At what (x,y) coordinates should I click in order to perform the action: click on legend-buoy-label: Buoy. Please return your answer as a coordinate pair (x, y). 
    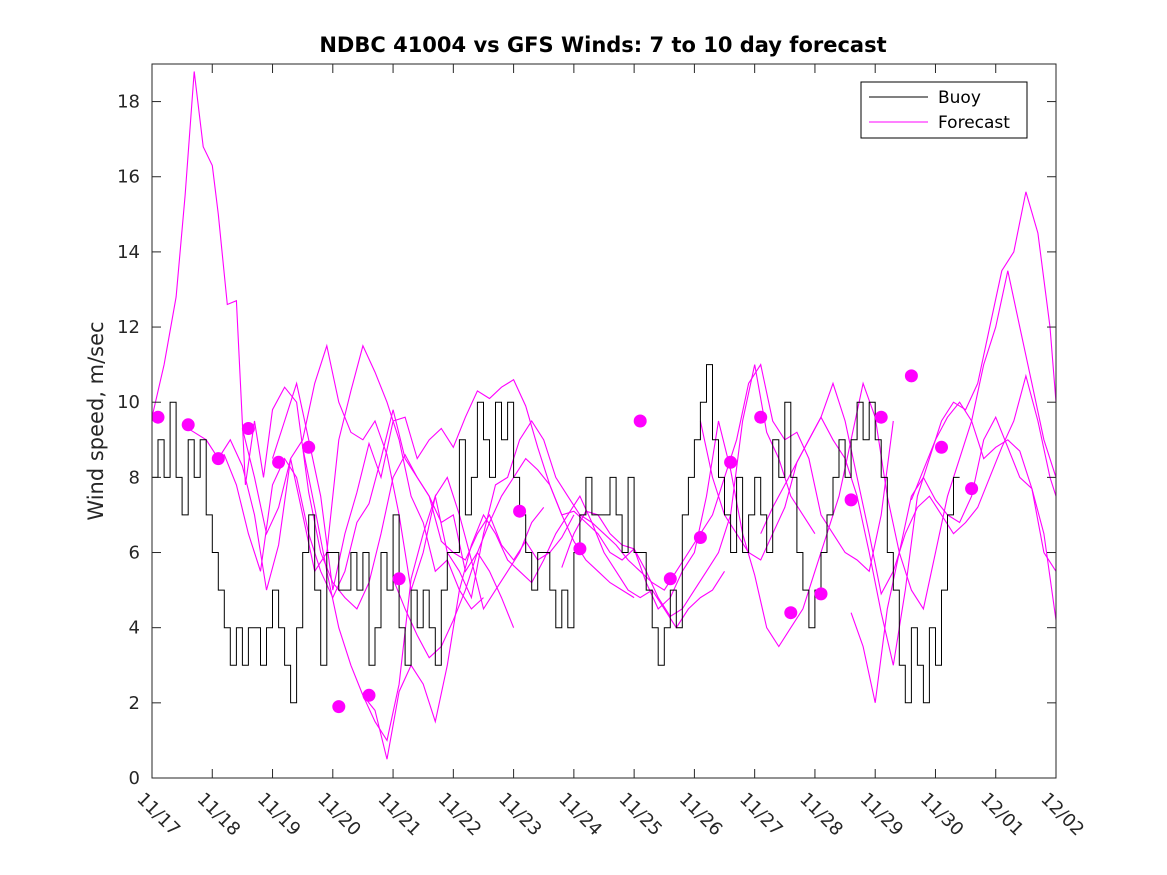
    Looking at the image, I should click on (959, 98).